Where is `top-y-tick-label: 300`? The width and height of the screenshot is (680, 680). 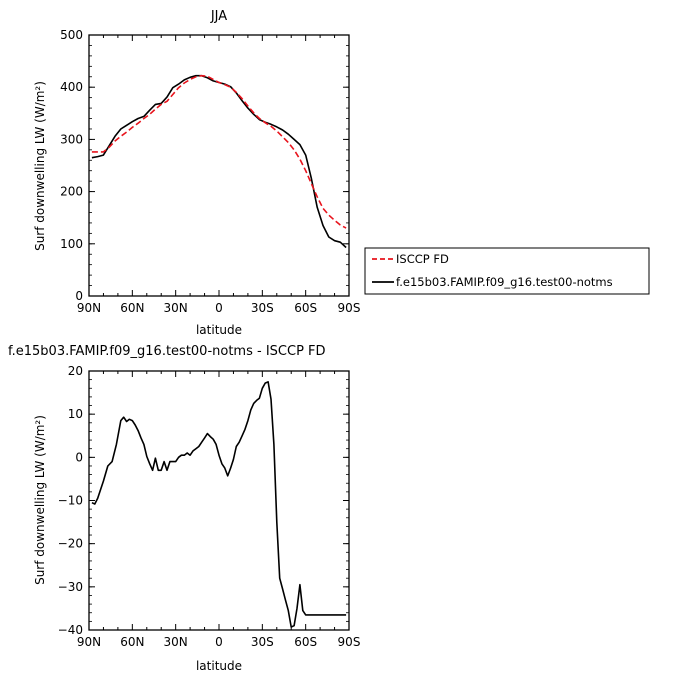 top-y-tick-label: 300 is located at coordinates (71, 139).